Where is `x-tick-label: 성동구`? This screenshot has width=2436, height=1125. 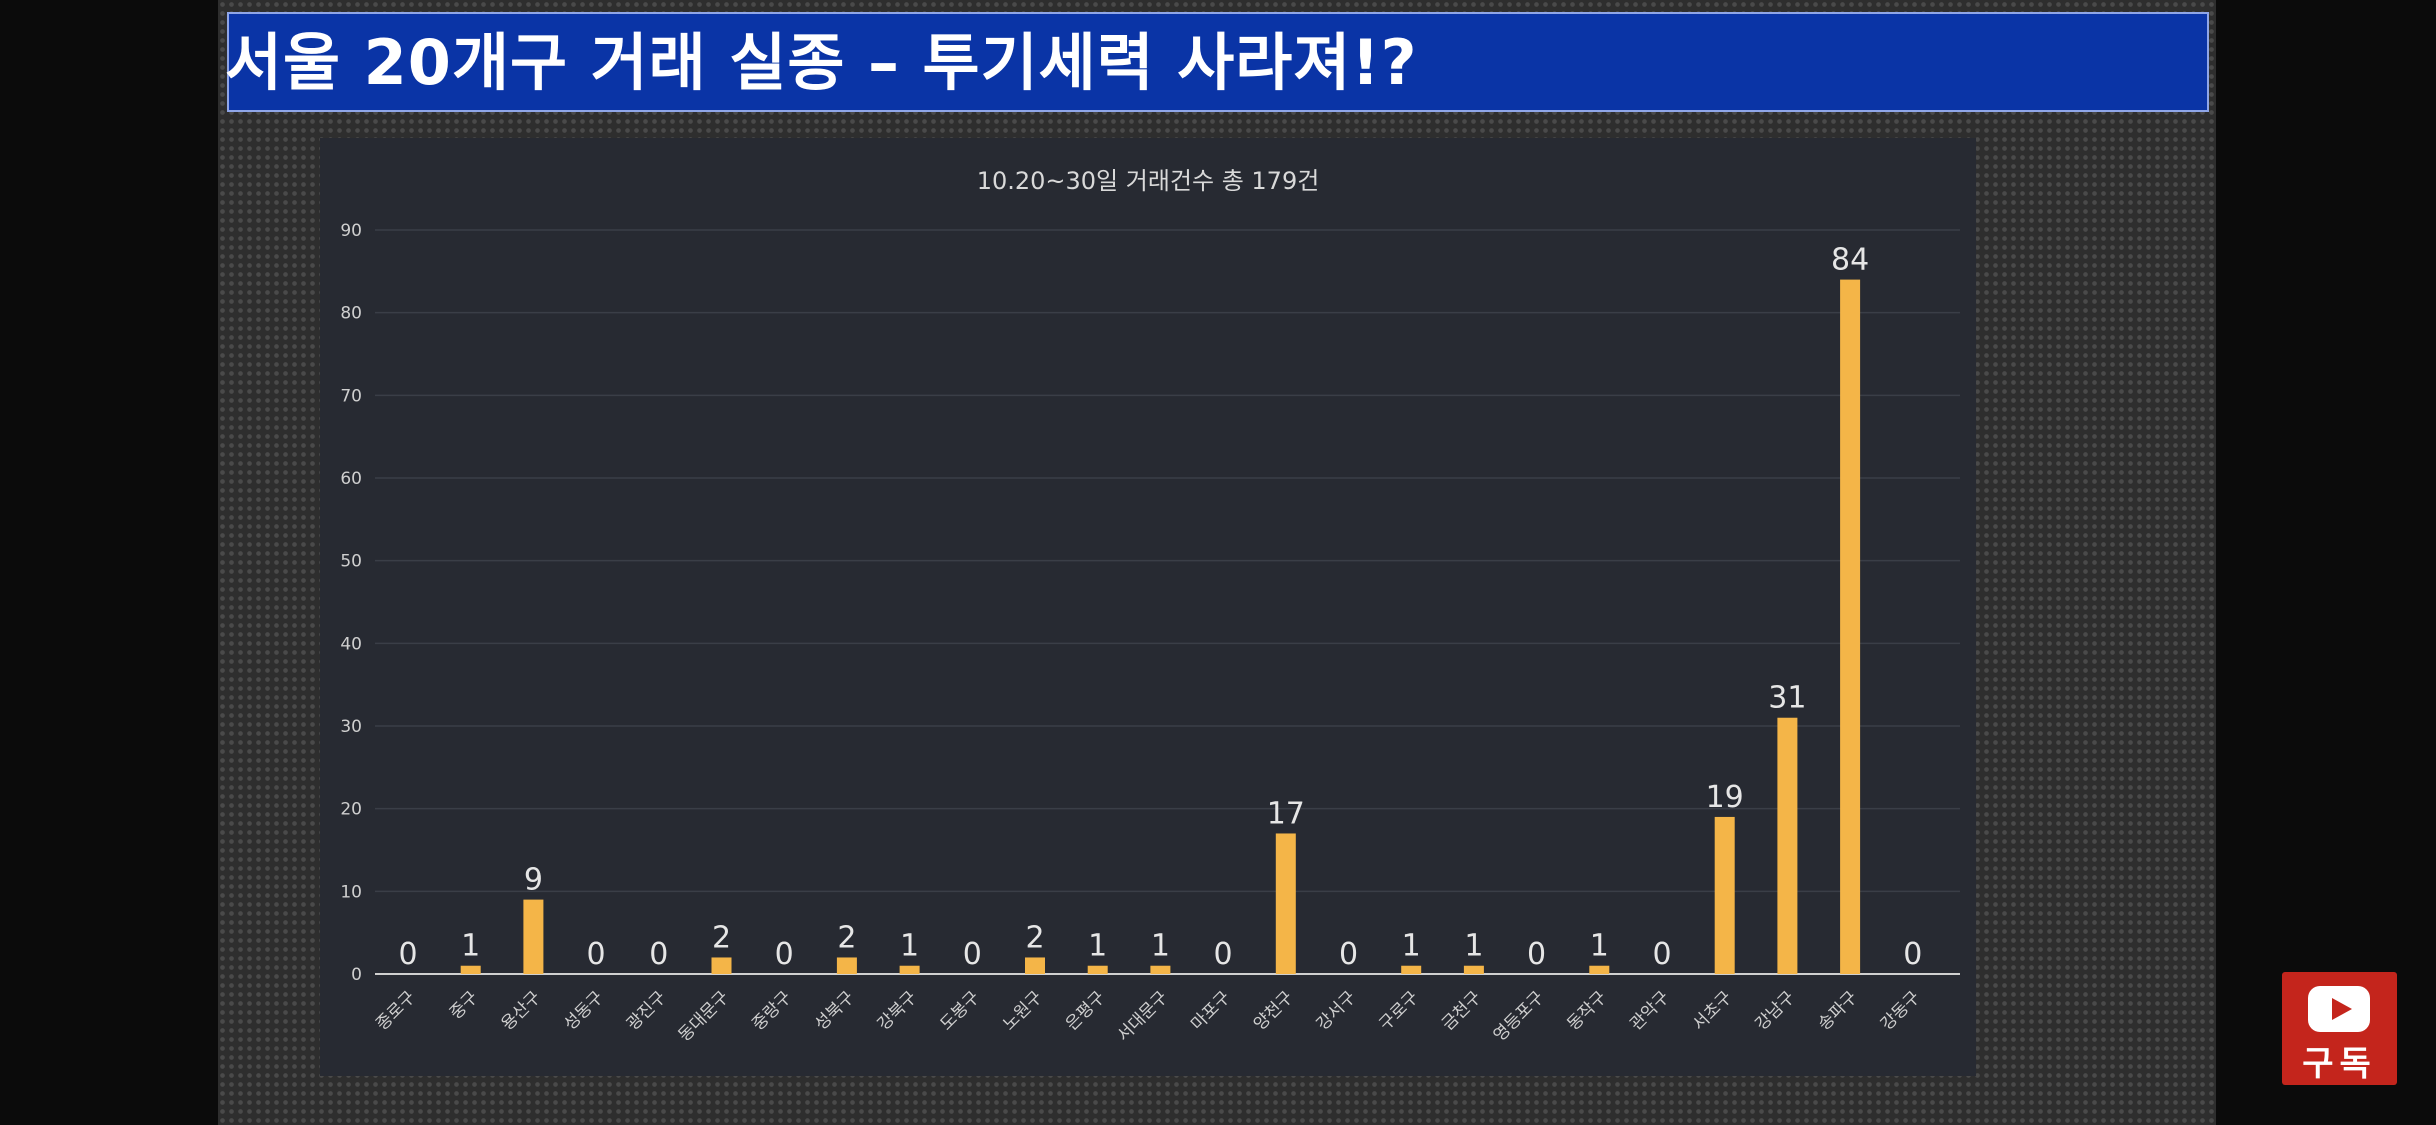
x-tick-label: 성동구 is located at coordinates (583, 1010).